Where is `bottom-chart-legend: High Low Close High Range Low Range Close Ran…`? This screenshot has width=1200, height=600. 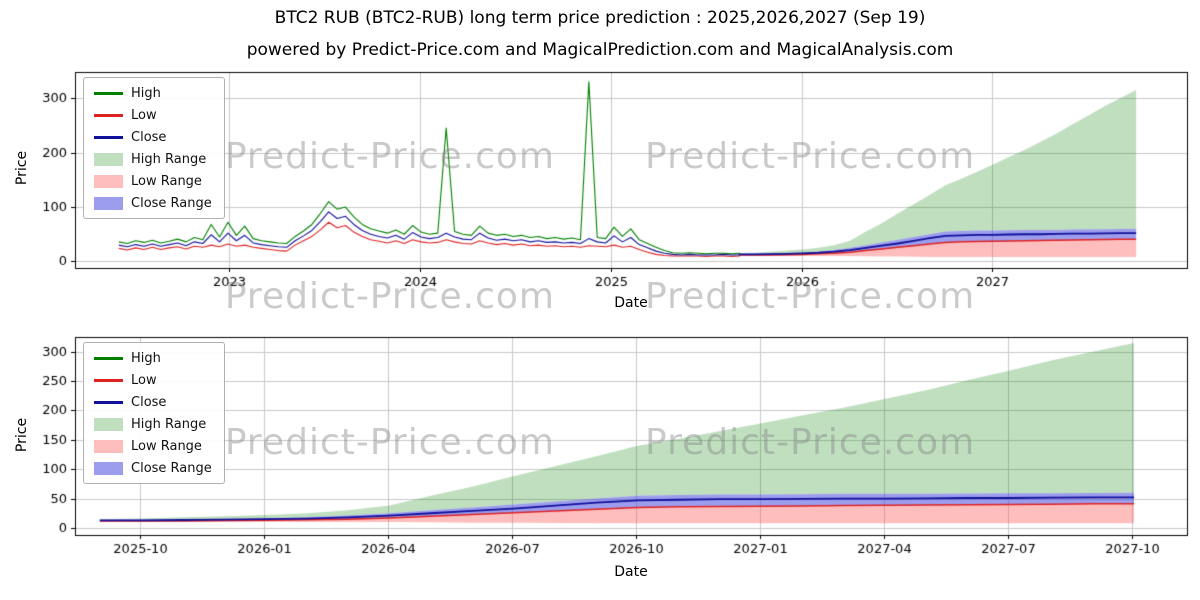 bottom-chart-legend: High Low Close High Range Low Range Close Ran… is located at coordinates (154, 413).